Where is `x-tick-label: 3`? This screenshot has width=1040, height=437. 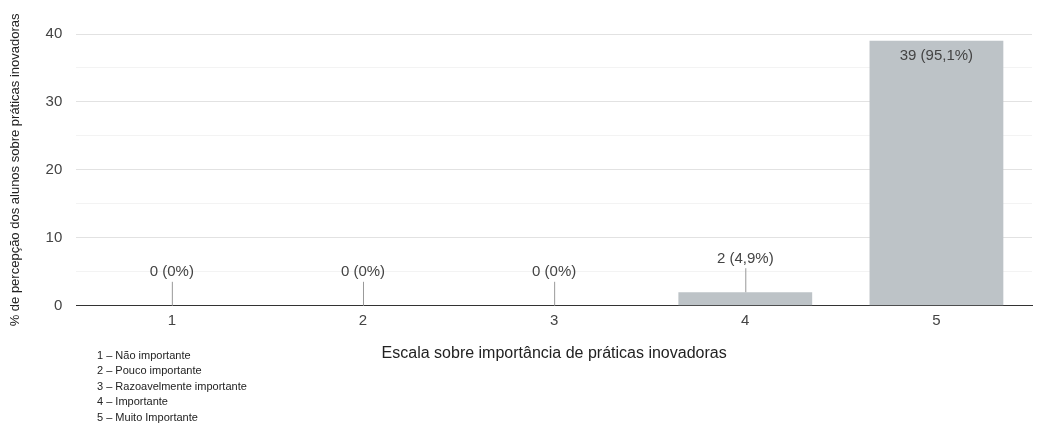 x-tick-label: 3 is located at coordinates (554, 319).